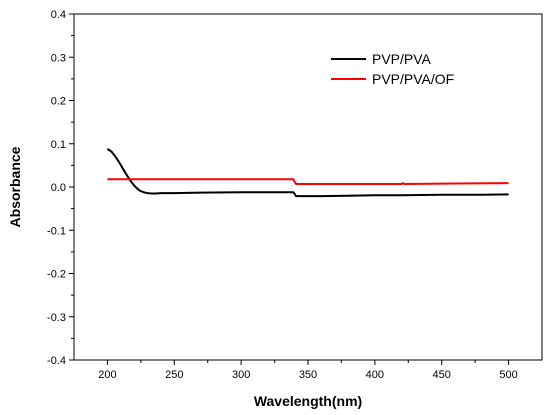  I want to click on y-tick-label: 0.3, so click(58, 58).